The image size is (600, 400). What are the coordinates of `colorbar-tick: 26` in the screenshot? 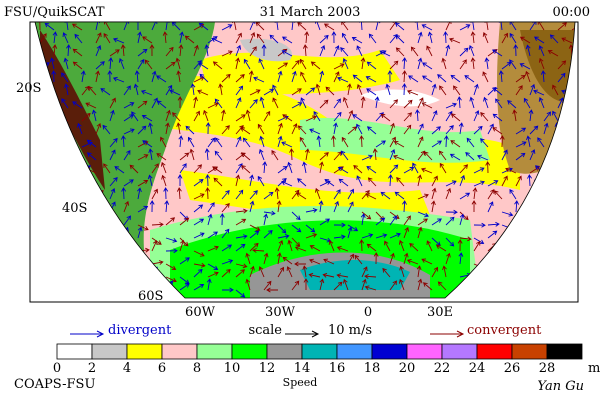 It's located at (512, 368).